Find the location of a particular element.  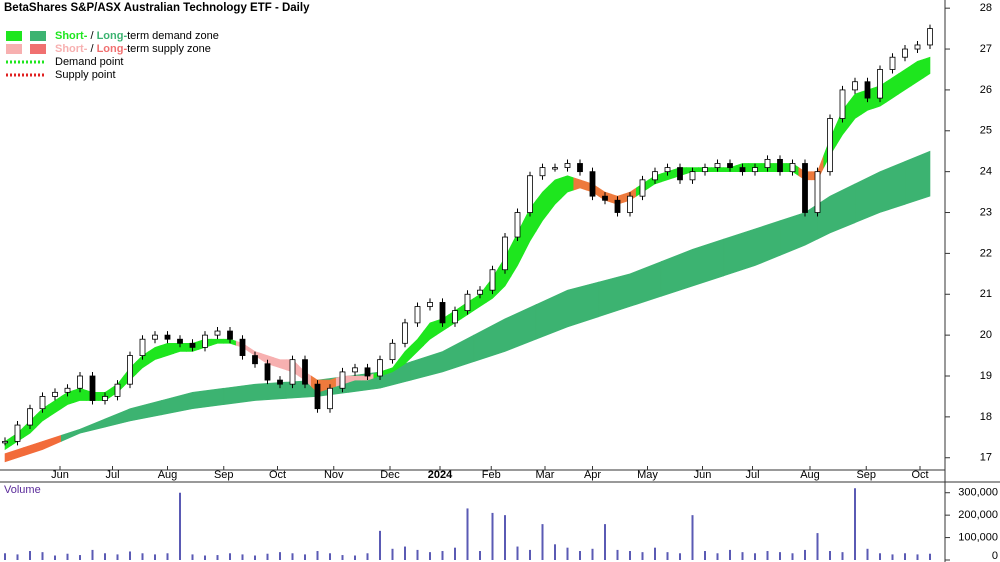

volume-panel is located at coordinates (467, 524).